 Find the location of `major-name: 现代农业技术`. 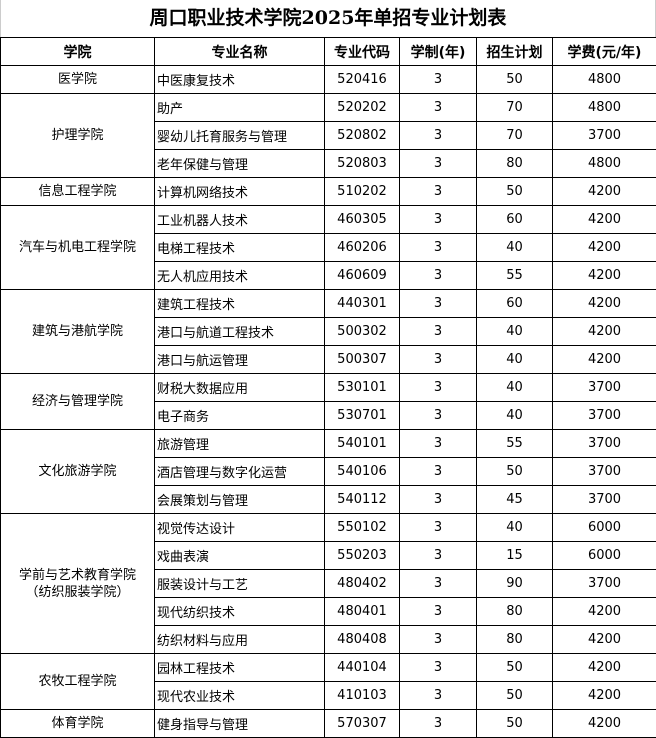

major-name: 现代农业技术 is located at coordinates (240, 696).